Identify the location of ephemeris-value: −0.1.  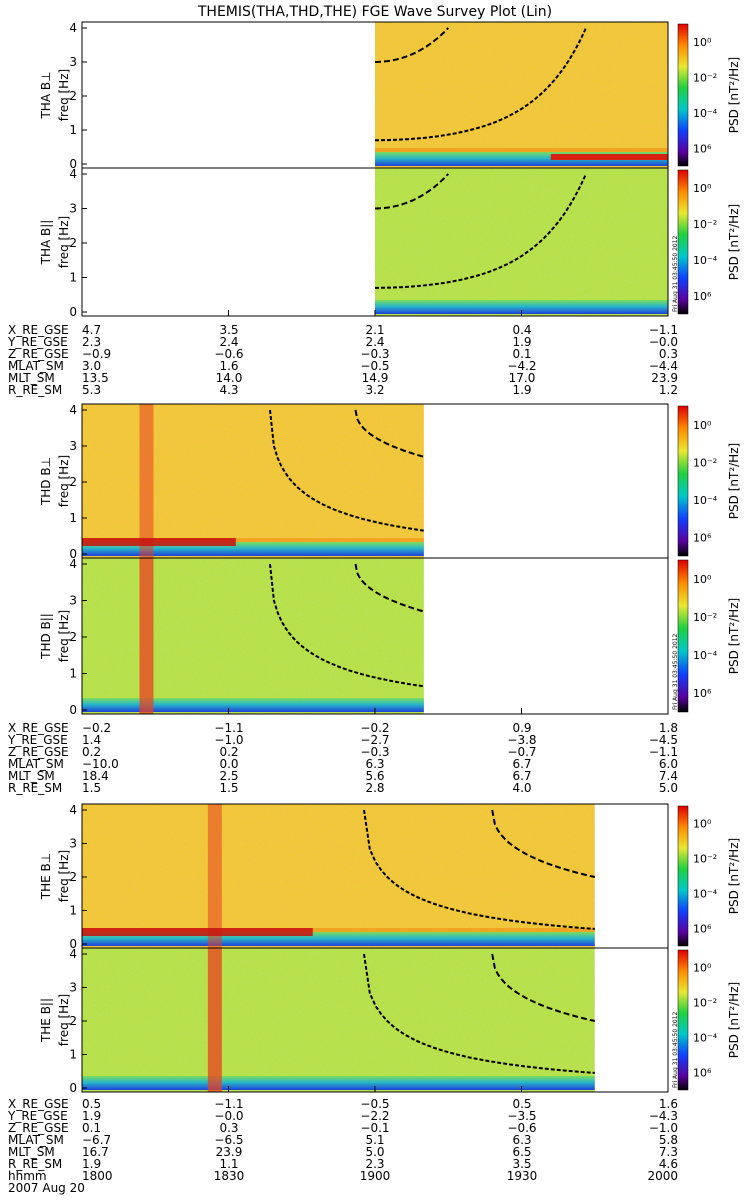
(374, 1128).